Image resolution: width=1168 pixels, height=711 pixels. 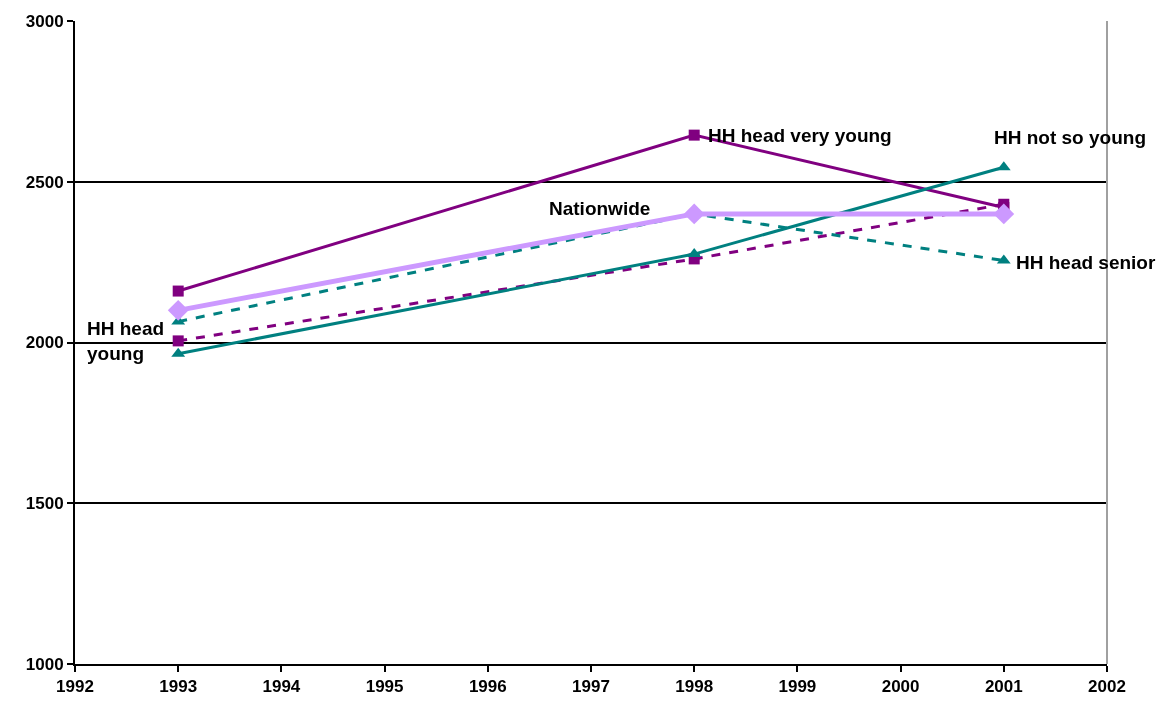 I want to click on series-label: HH head very young, so click(x=800, y=135).